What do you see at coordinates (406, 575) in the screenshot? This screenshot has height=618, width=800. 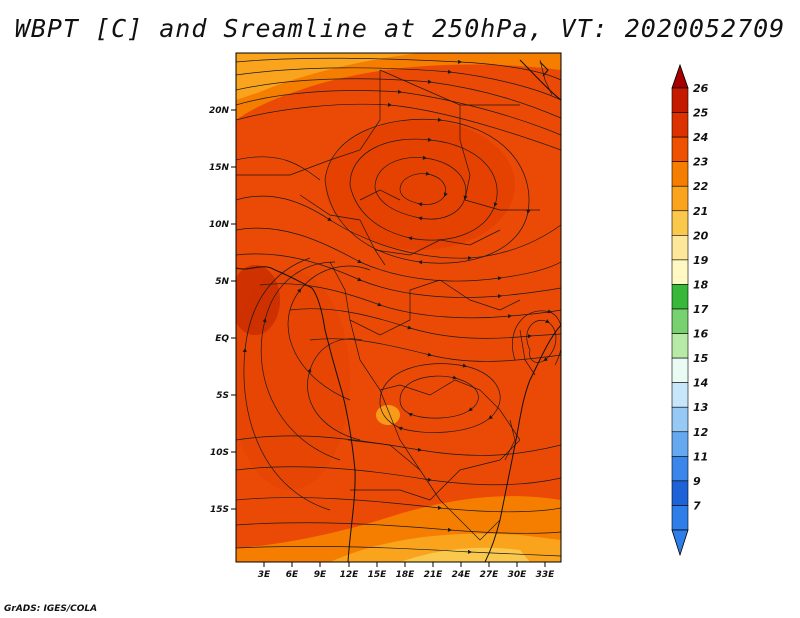 I see `lon-label: 18E` at bounding box center [406, 575].